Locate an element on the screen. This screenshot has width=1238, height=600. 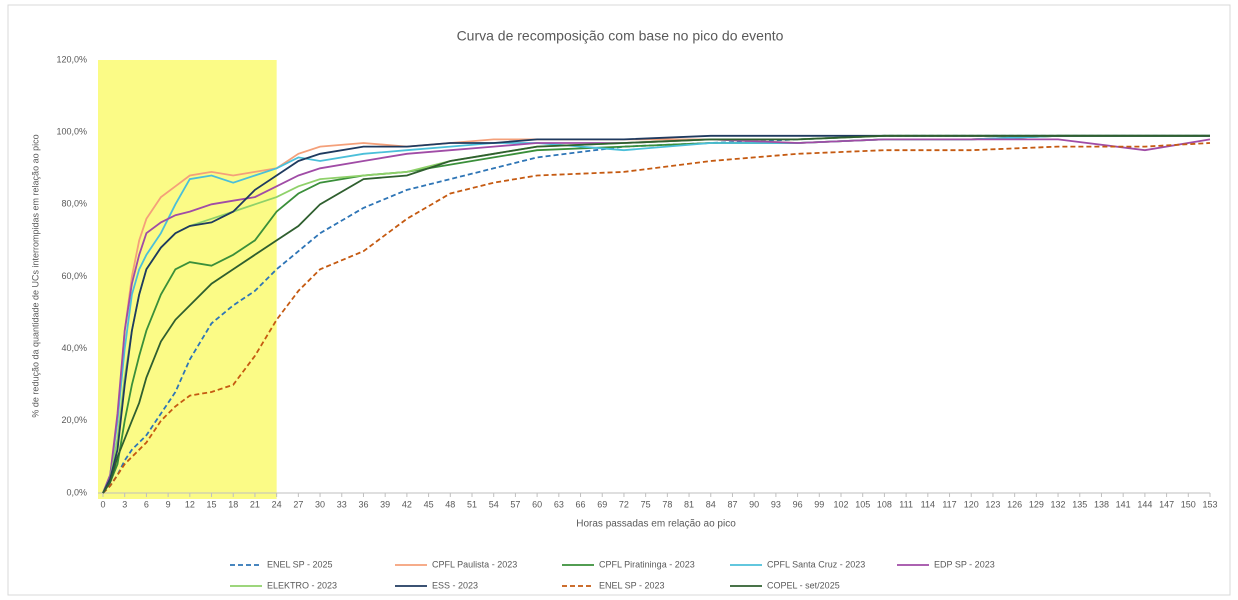
legend-label: COPEL - set/2025 is located at coordinates (803, 585).